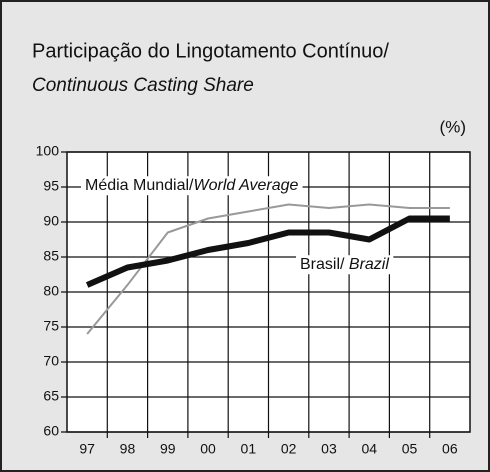 The width and height of the screenshot is (490, 472). What do you see at coordinates (249, 449) in the screenshot?
I see `x-tick-label: 01` at bounding box center [249, 449].